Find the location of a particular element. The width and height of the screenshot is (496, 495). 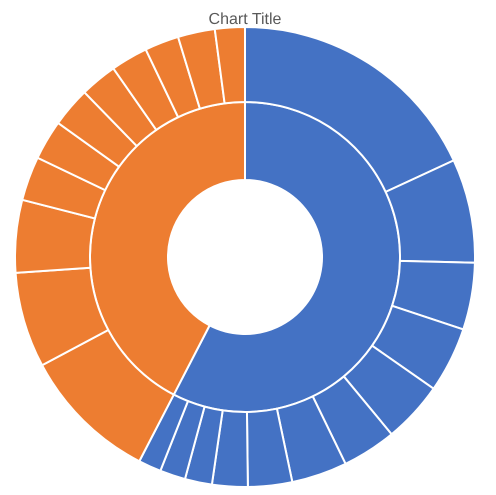

chart-title: Chart Title is located at coordinates (245, 19).